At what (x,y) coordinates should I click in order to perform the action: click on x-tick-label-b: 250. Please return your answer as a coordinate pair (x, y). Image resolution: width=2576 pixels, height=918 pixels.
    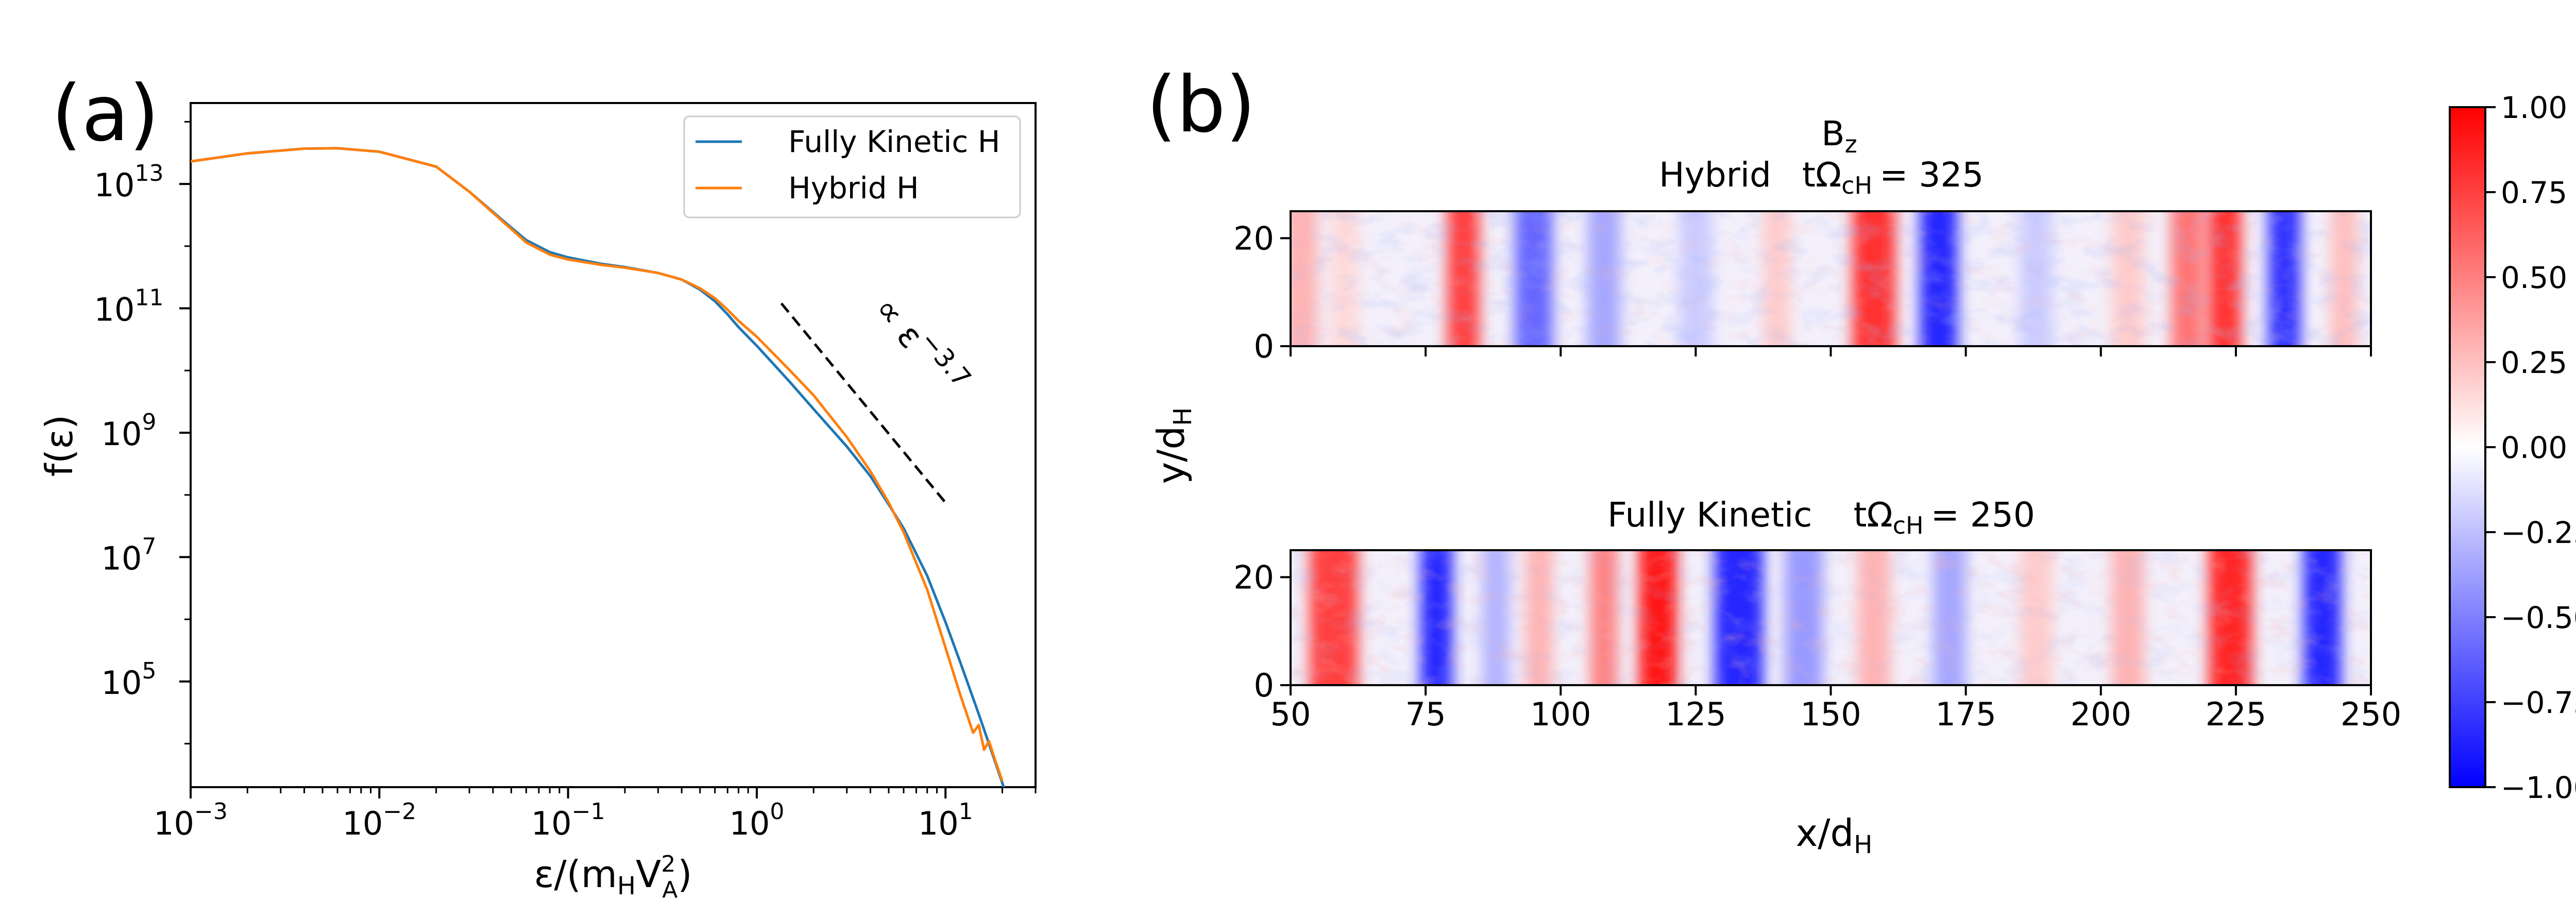
    Looking at the image, I should click on (2371, 714).